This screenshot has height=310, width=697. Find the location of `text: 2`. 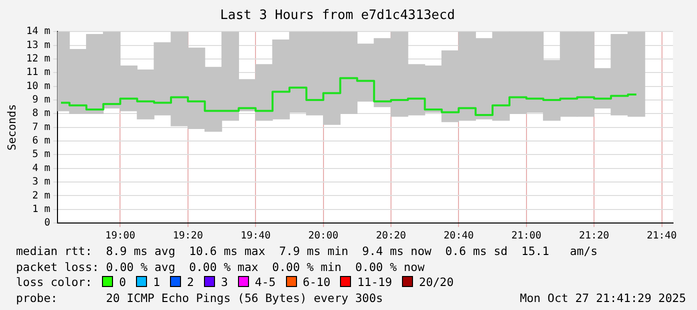

text: 2 is located at coordinates (190, 282).